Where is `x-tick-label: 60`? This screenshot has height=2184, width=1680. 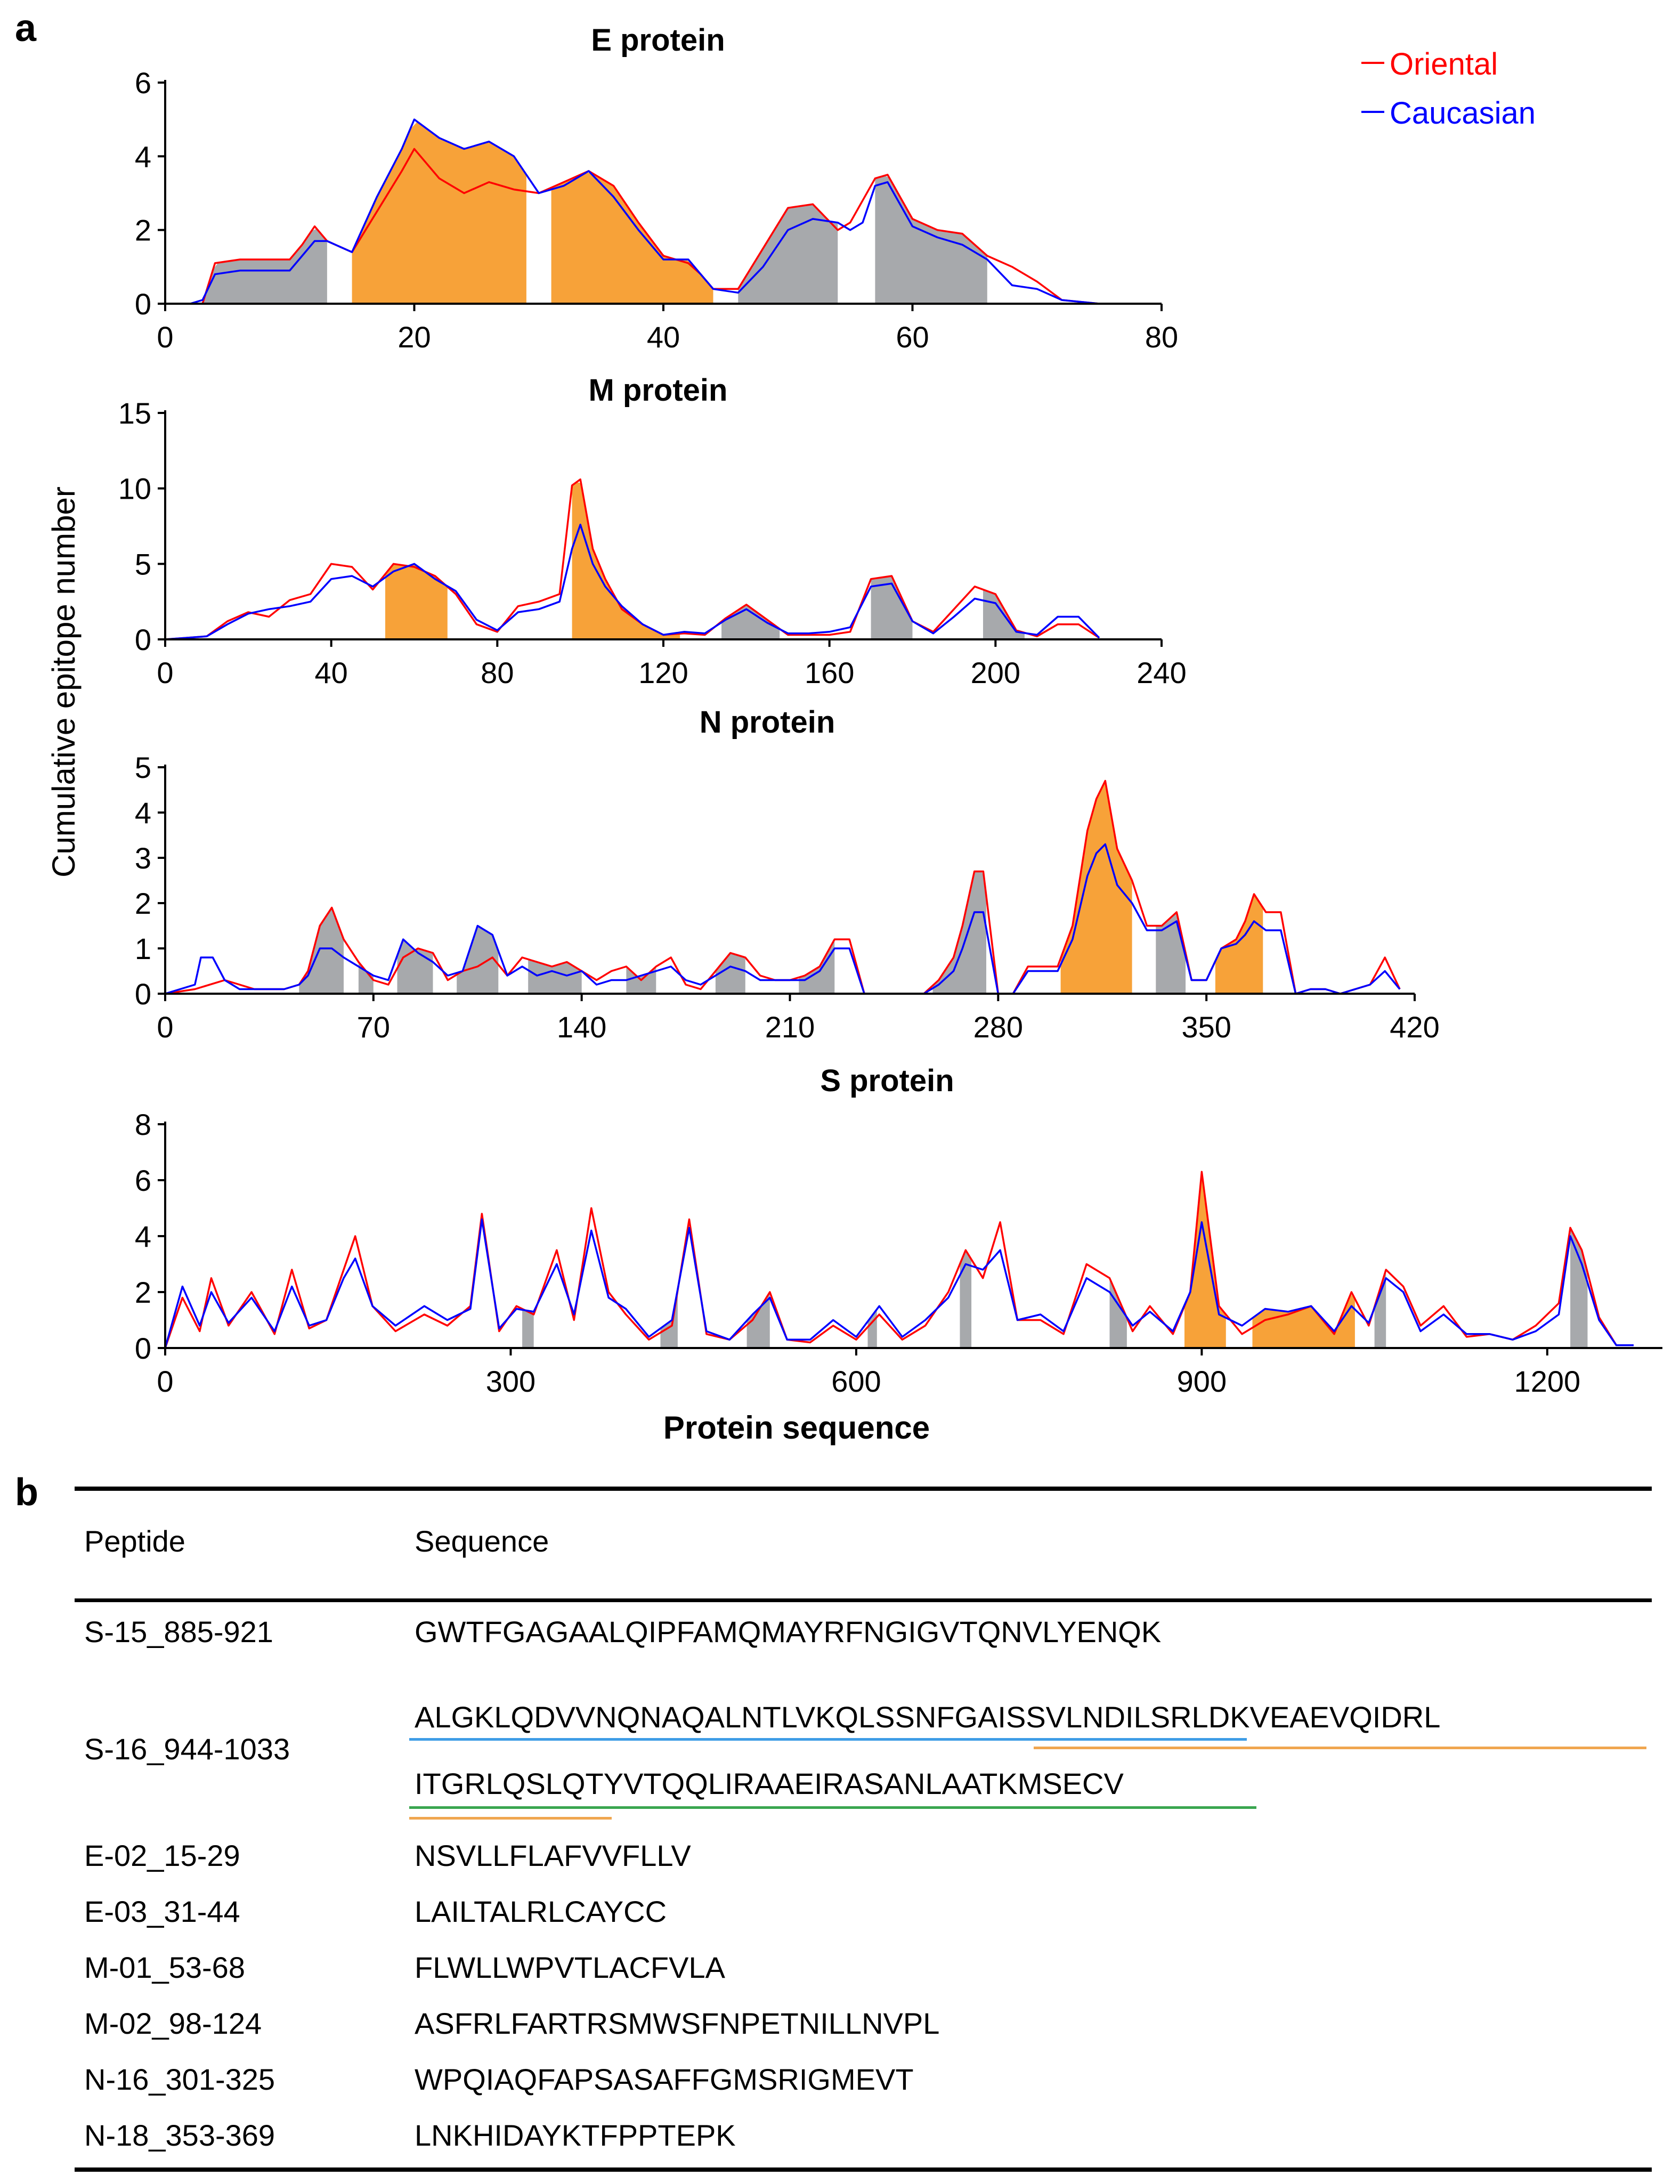 x-tick-label: 60 is located at coordinates (912, 337).